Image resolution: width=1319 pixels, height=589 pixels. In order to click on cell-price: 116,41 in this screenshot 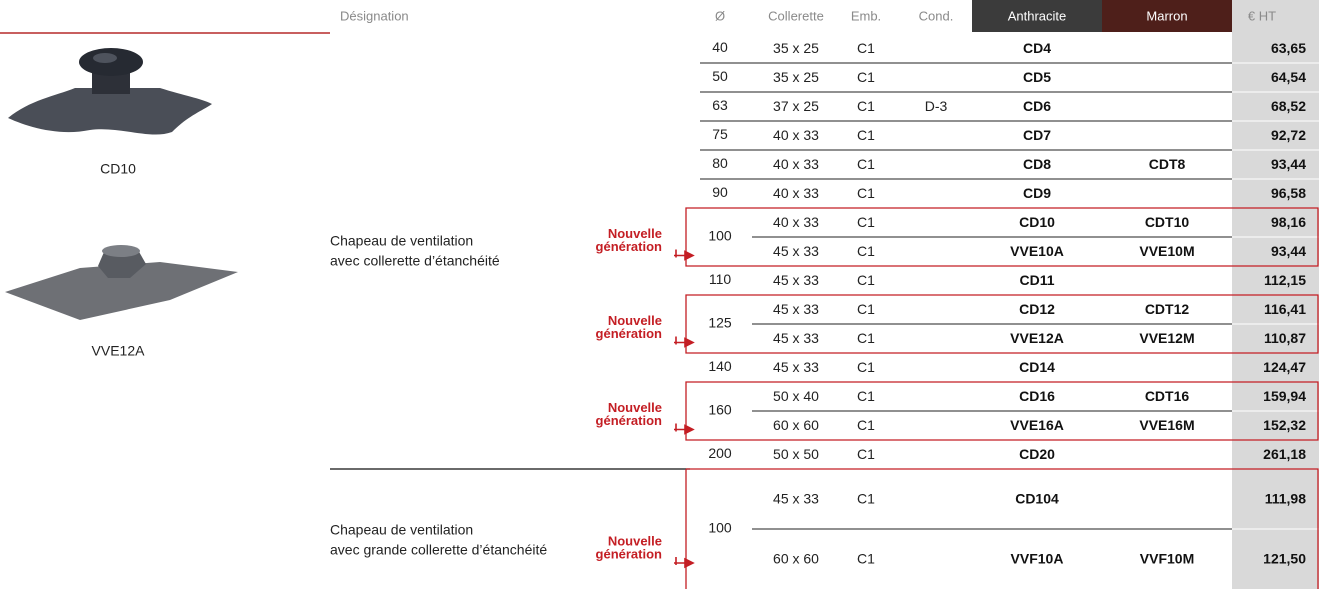, I will do `click(1285, 309)`.